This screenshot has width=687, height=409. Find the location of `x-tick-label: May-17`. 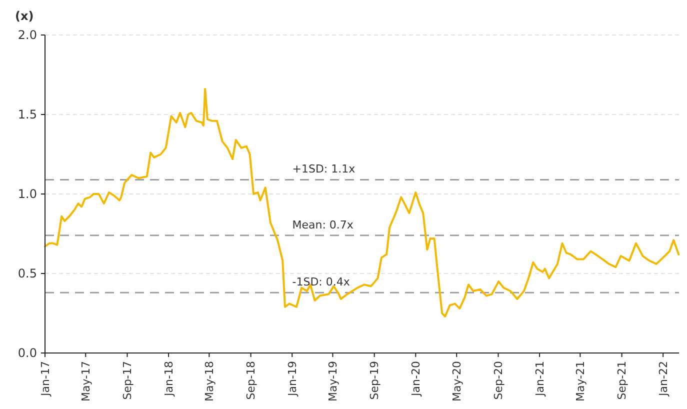

x-tick-label: May-17 is located at coordinates (85, 381).